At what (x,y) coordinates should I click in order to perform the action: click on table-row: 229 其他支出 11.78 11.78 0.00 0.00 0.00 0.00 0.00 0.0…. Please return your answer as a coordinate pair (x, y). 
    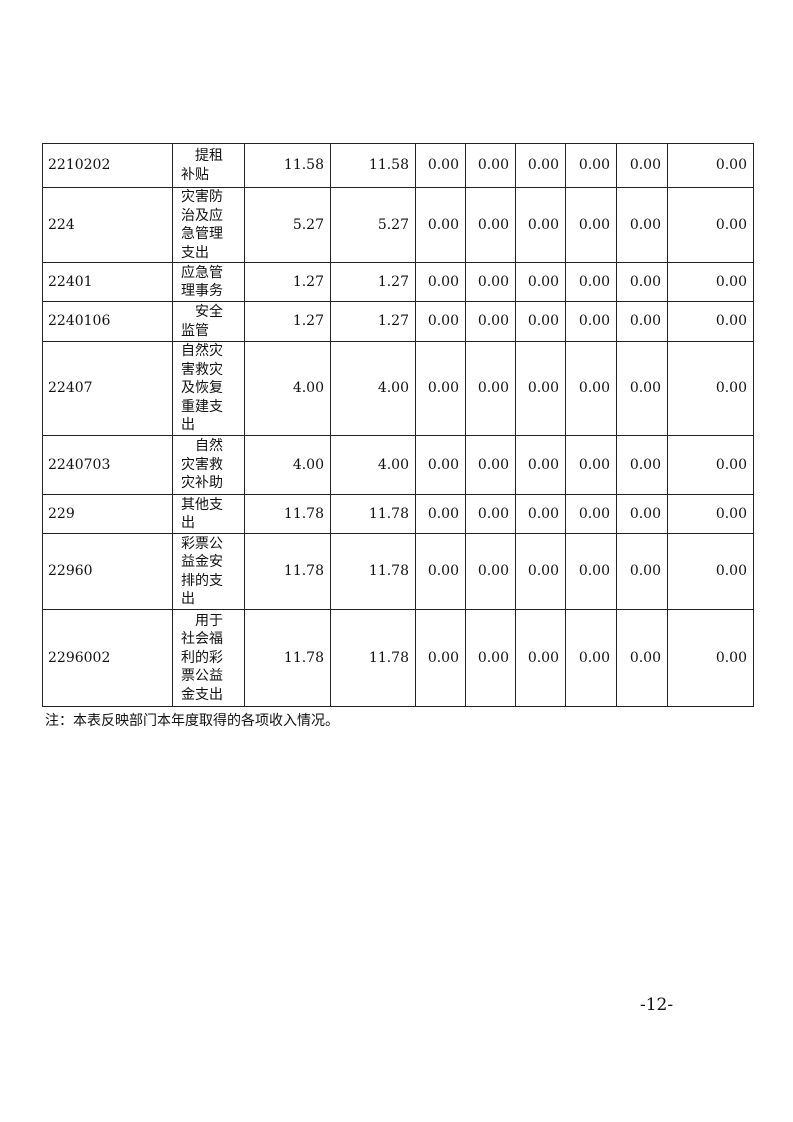
    Looking at the image, I should click on (398, 514).